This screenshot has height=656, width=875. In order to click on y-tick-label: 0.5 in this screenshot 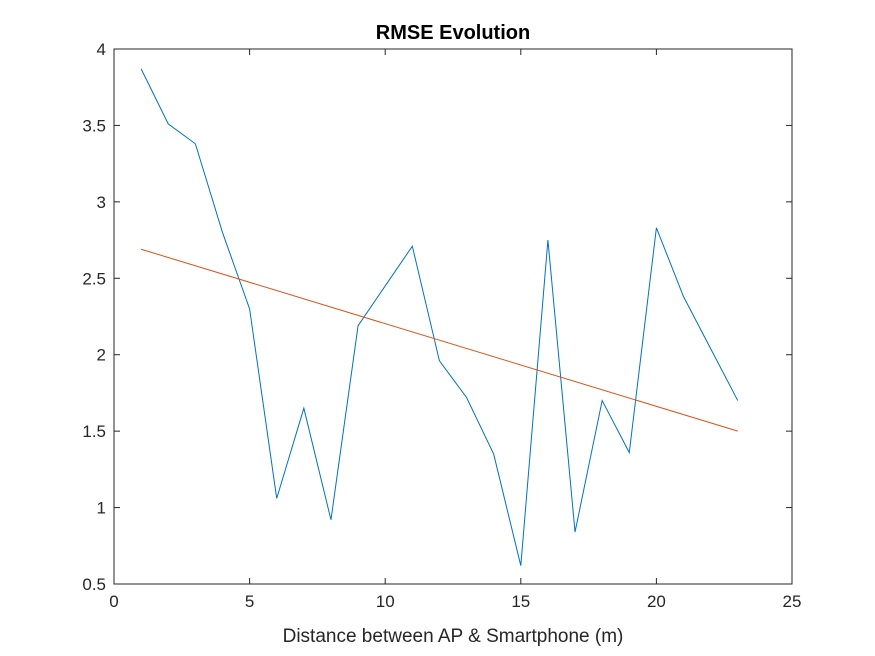, I will do `click(94, 584)`.